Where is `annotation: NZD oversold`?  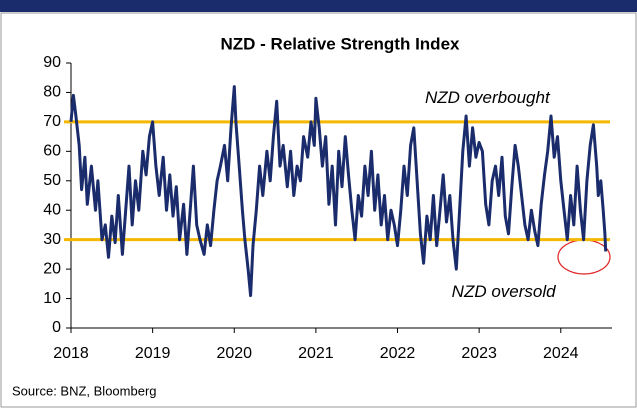 annotation: NZD oversold is located at coordinates (504, 291).